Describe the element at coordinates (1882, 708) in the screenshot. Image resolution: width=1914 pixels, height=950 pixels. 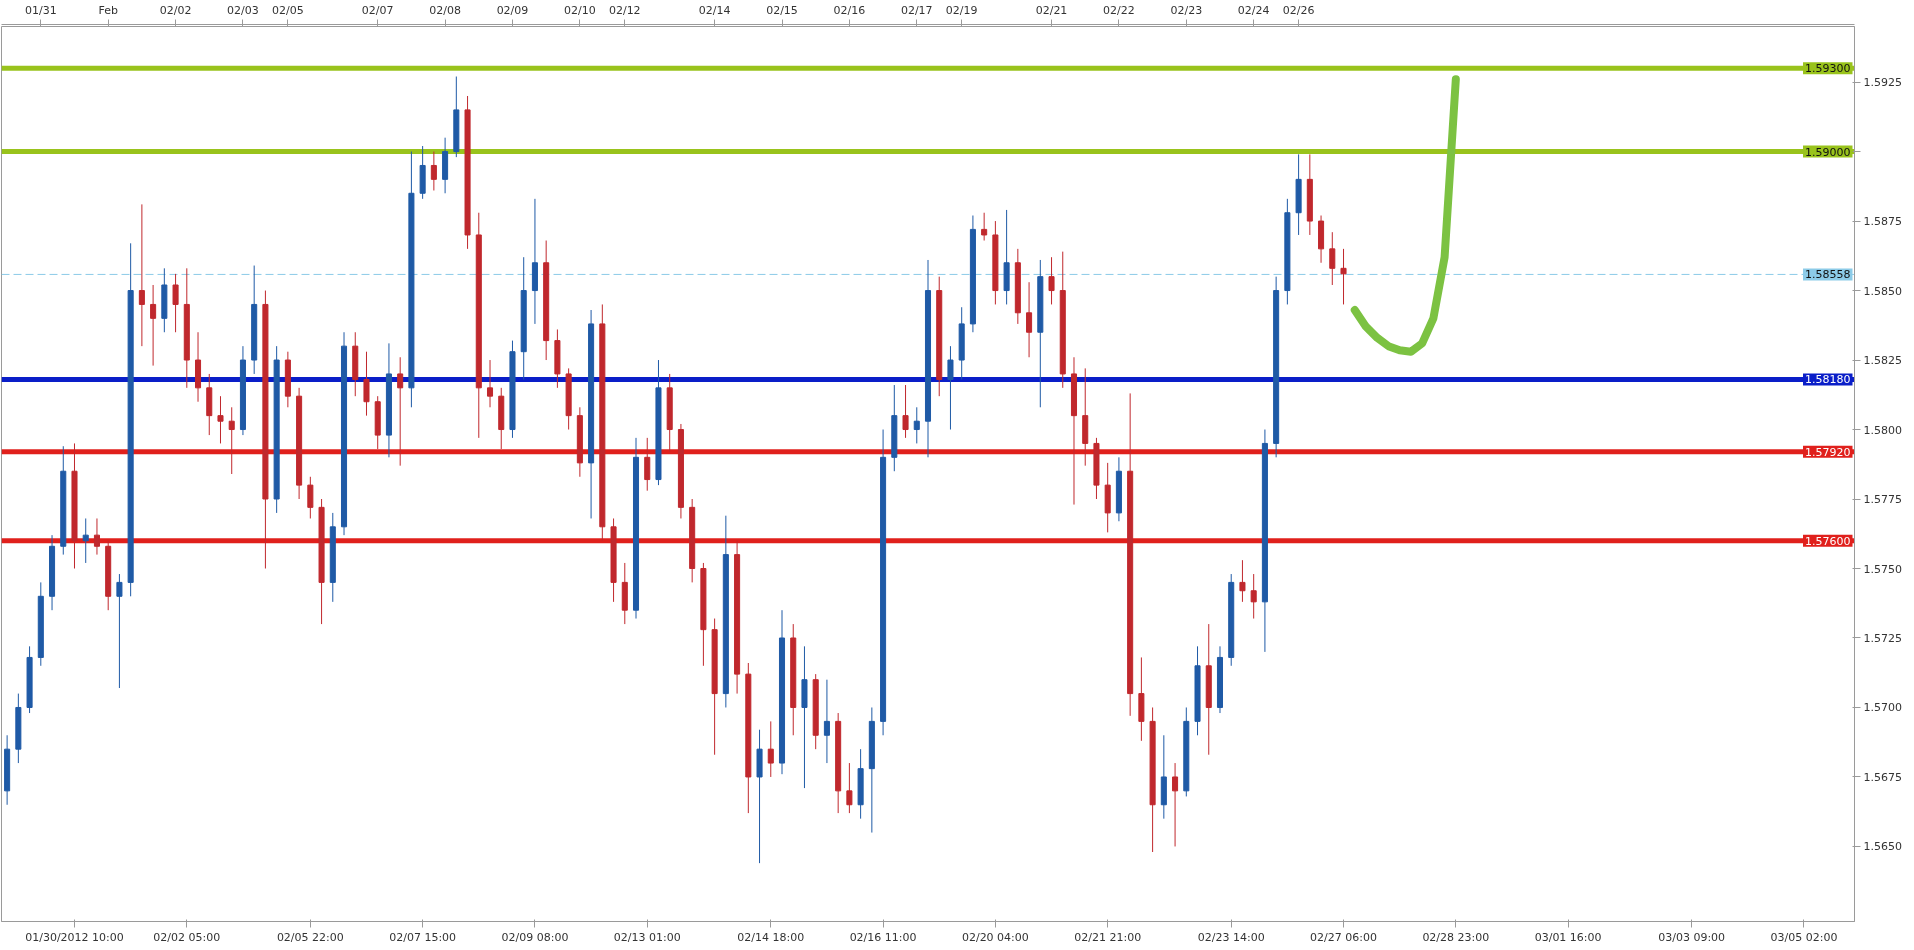
I see `y-tick-label: 1.5700` at that location.